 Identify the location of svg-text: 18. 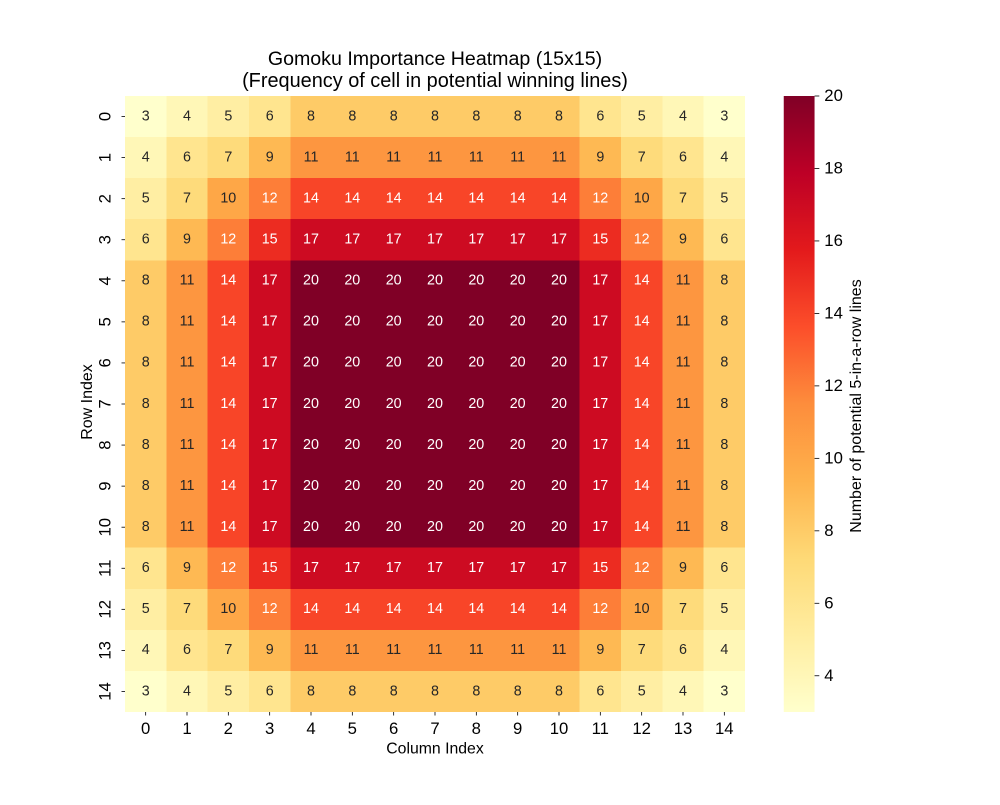
(833, 168).